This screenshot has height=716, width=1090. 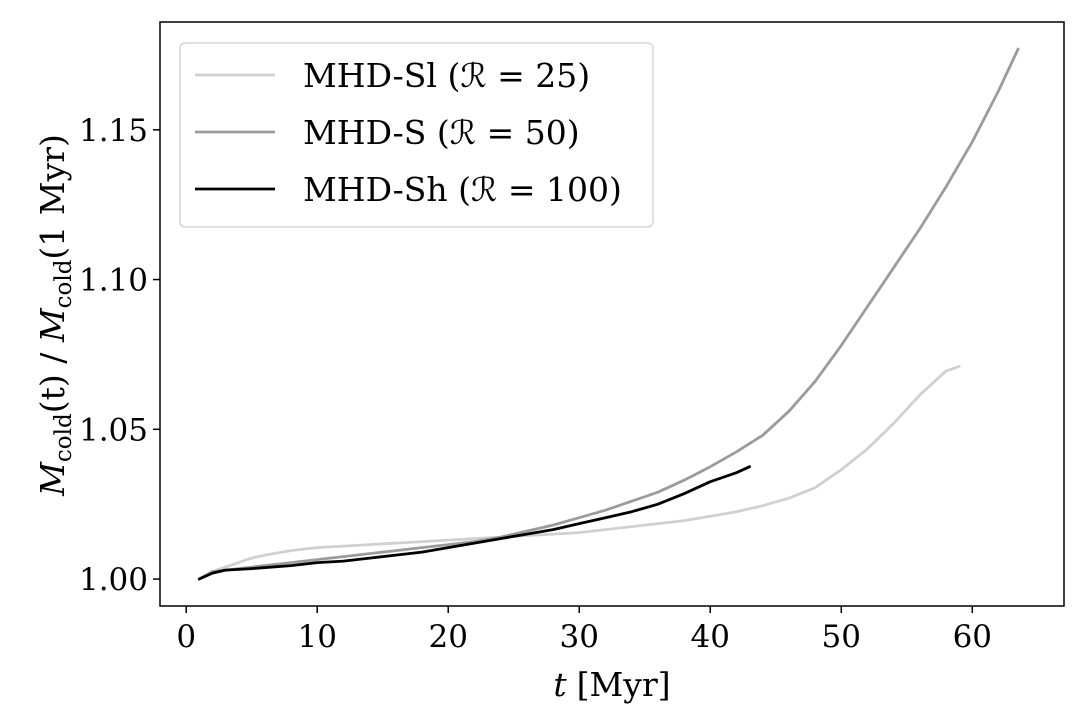 I want to click on x-axis-title-var: t, so click(x=560, y=684).